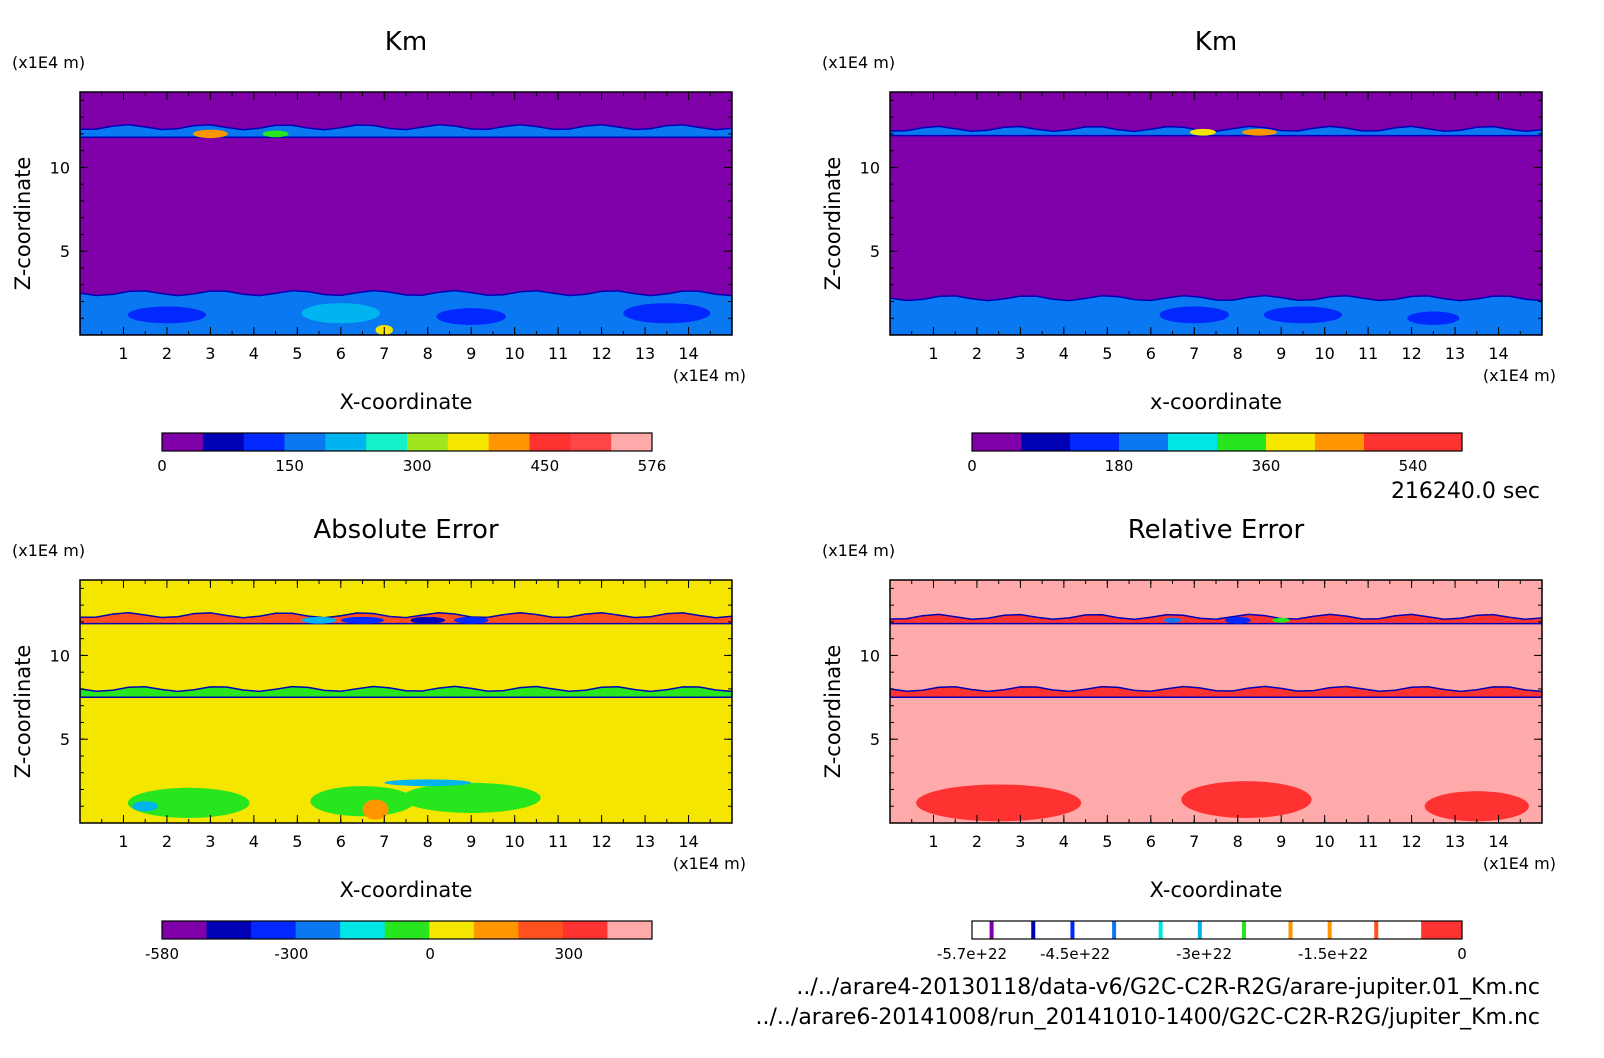  Describe the element at coordinates (972, 954) in the screenshot. I see `colorbar-tick-label: -5.7e+22` at that location.